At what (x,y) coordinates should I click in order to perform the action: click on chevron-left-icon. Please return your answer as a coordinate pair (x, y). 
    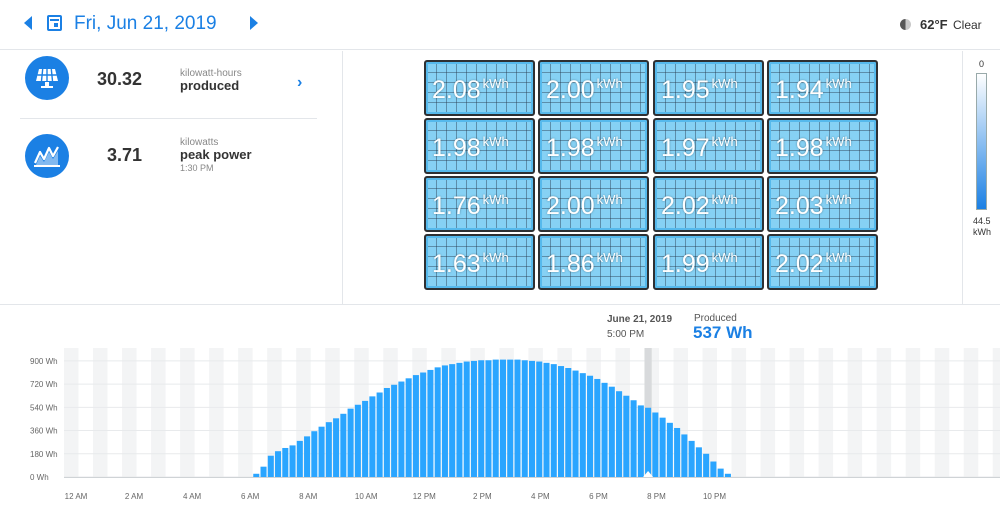
    Looking at the image, I should click on (28, 23).